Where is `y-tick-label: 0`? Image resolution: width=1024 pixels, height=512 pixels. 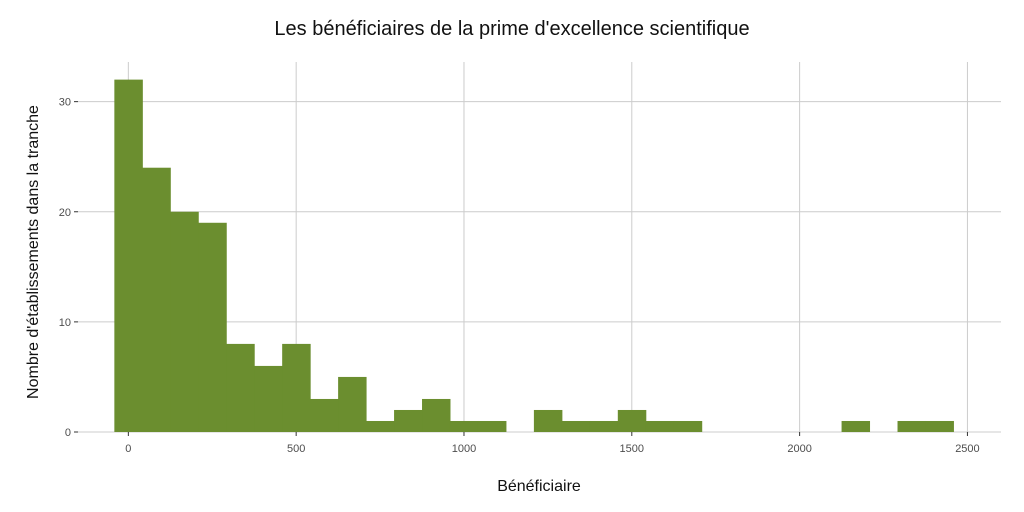 y-tick-label: 0 is located at coordinates (68, 433).